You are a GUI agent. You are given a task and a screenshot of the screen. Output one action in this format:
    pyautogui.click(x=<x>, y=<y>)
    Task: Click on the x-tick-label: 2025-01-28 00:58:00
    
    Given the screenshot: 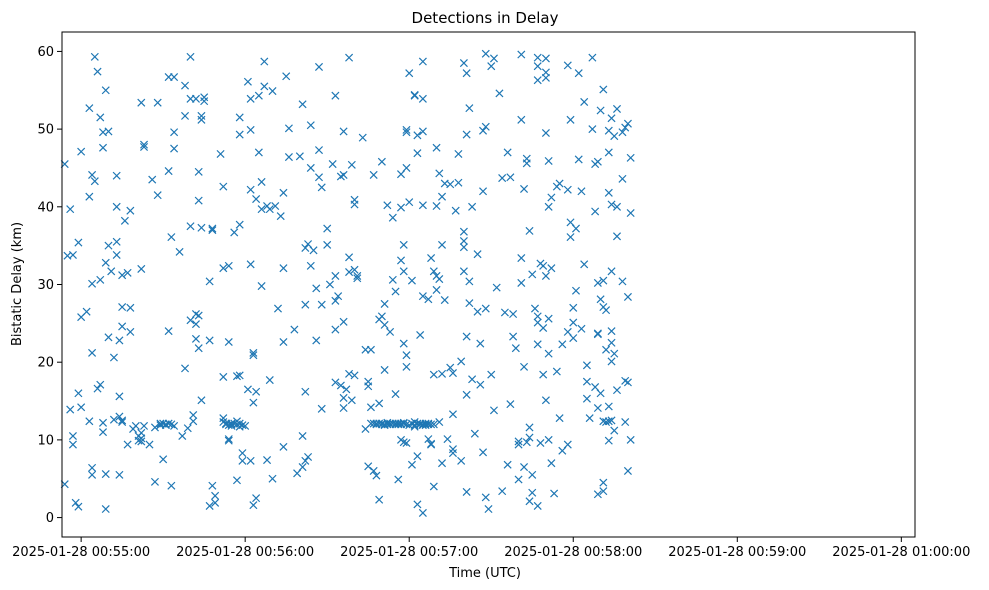 What is the action you would take?
    pyautogui.click(x=573, y=552)
    